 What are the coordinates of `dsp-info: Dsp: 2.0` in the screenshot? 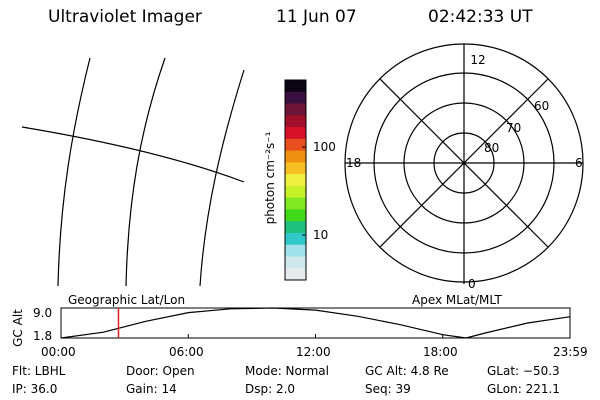 It's located at (270, 389).